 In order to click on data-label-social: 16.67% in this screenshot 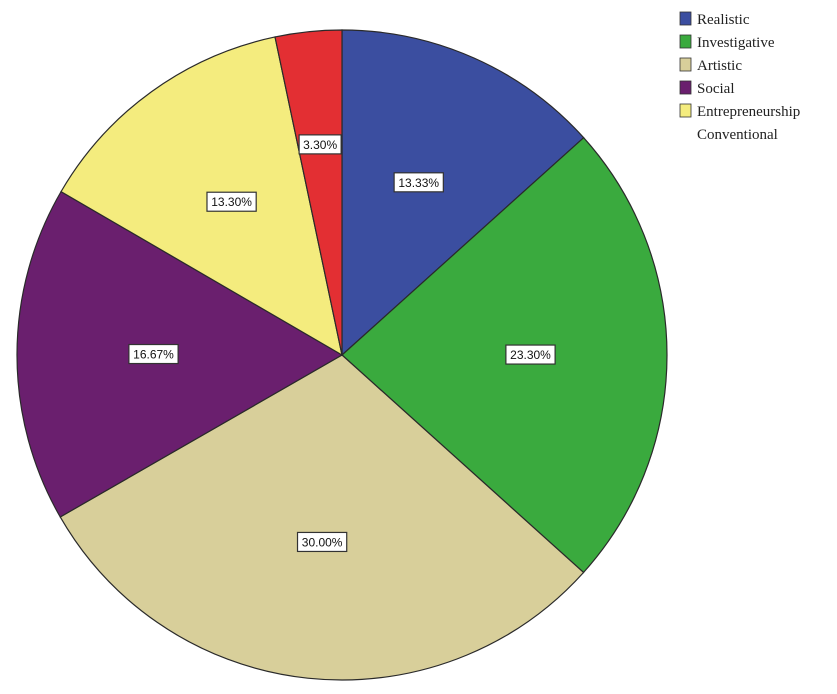, I will do `click(153, 354)`.